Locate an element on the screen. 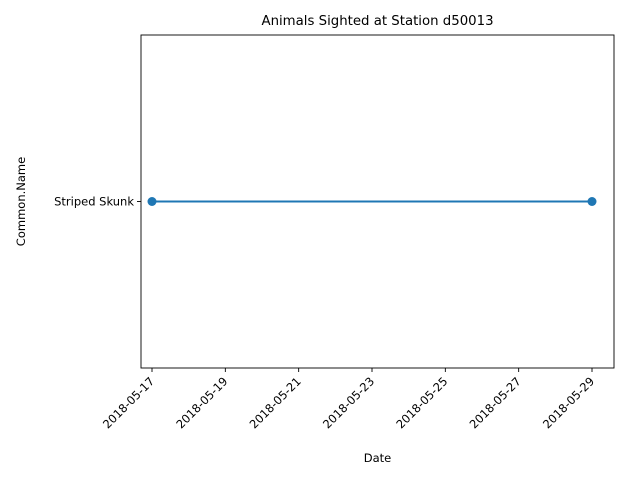 The width and height of the screenshot is (640, 480). y-tick-label: Striped Skunk is located at coordinates (94, 202).